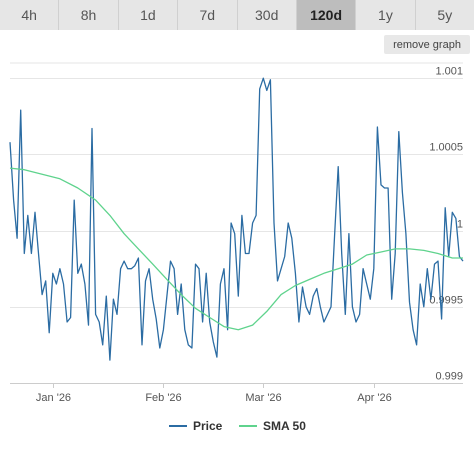  I want to click on y-tick-label: 1, so click(460, 225).